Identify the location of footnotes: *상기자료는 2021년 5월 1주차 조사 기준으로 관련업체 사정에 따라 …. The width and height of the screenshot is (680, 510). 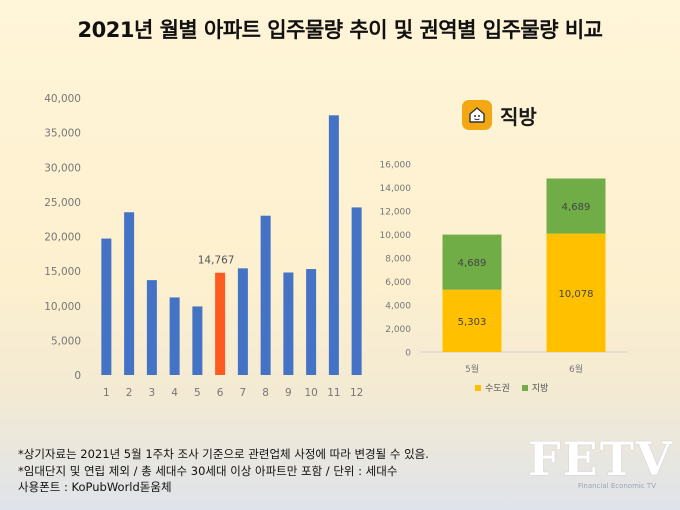
(223, 471).